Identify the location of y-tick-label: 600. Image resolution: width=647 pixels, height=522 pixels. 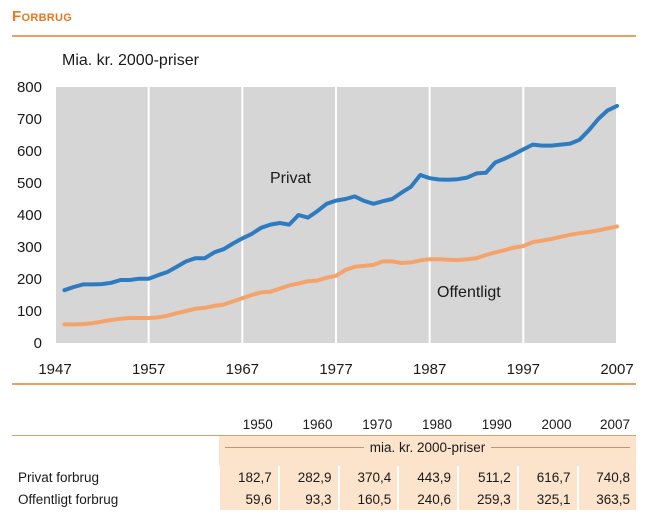
(29, 151).